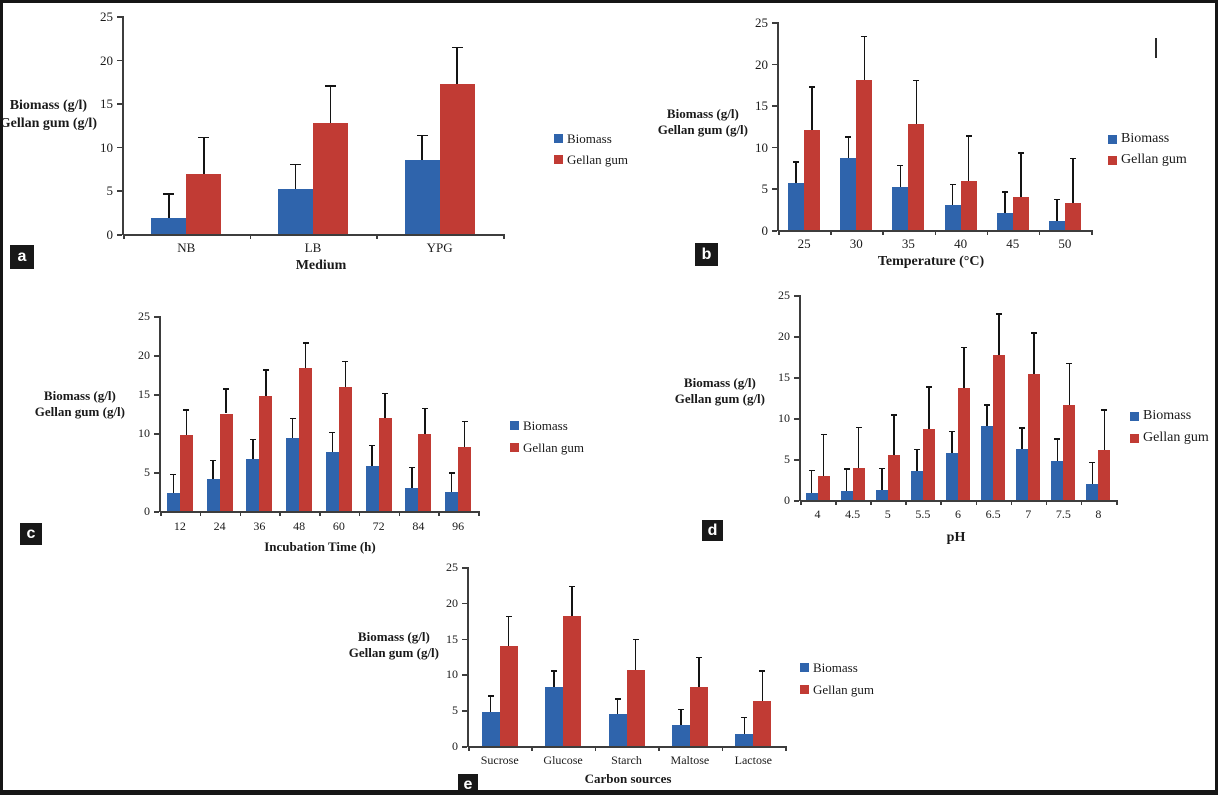 The height and width of the screenshot is (795, 1218). I want to click on x-axis-title: Carbon sources, so click(628, 778).